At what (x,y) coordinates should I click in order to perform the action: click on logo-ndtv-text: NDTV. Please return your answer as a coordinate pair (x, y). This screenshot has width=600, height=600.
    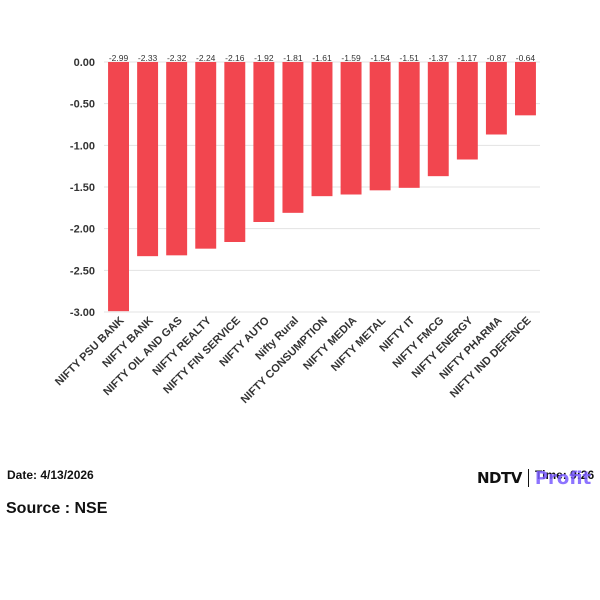
    Looking at the image, I should click on (499, 478).